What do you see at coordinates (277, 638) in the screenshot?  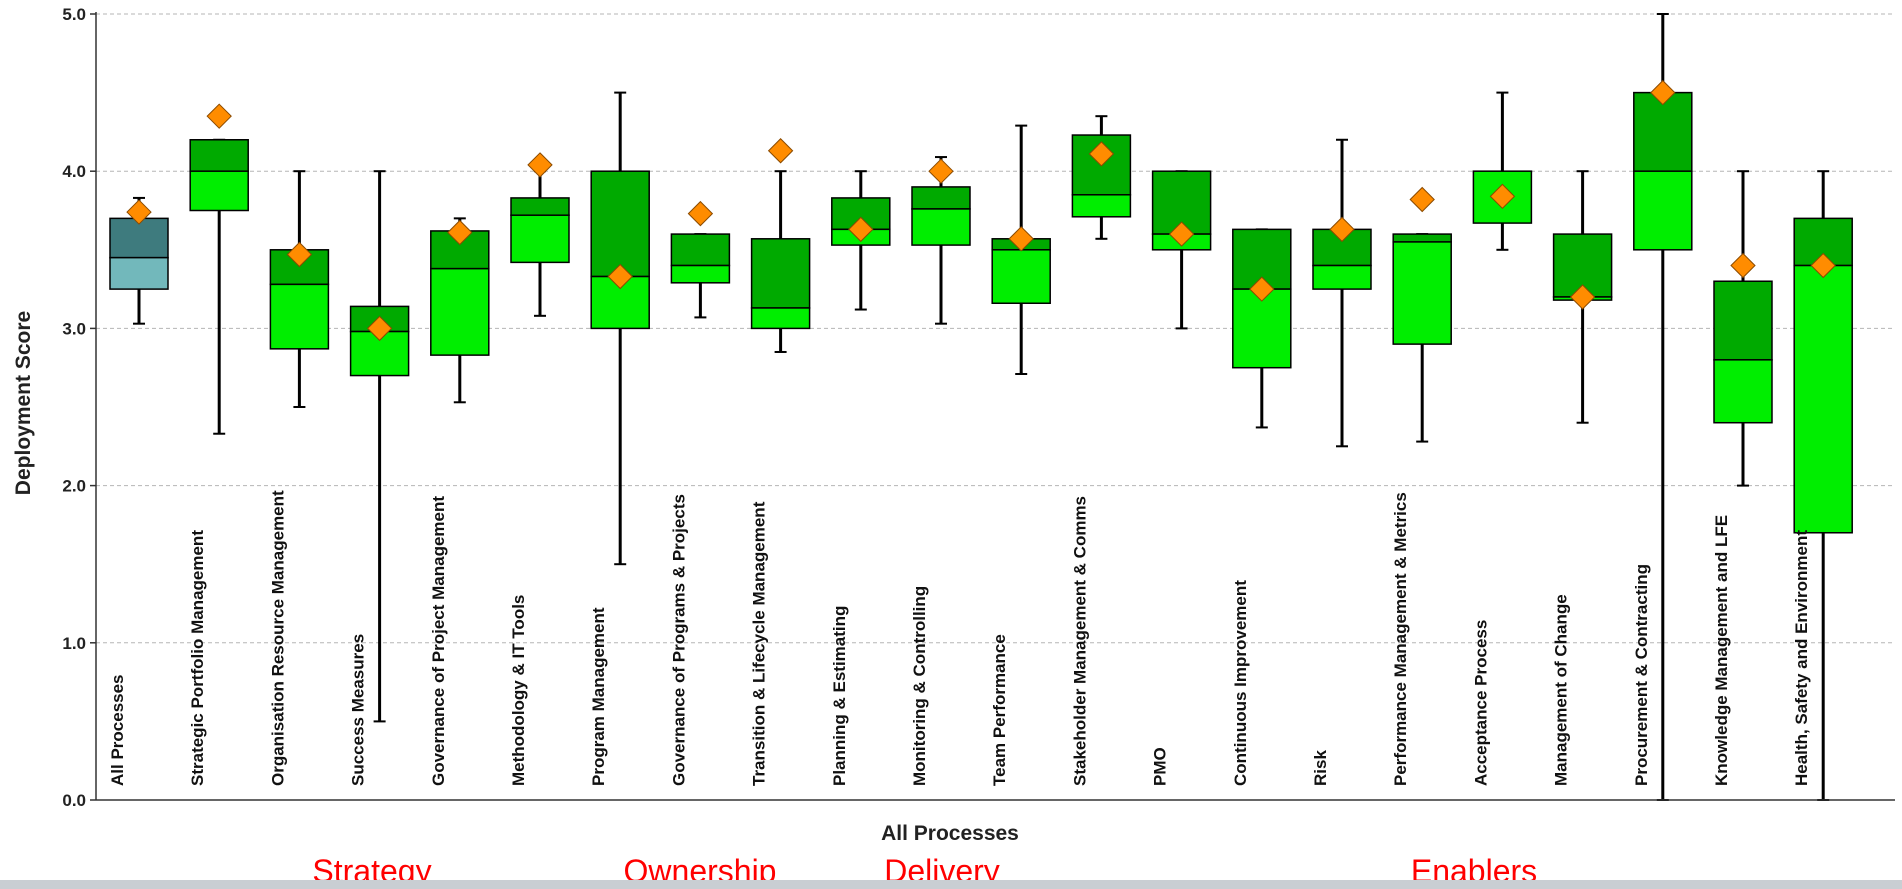 I see `category-label: Organisation Resource Management` at bounding box center [277, 638].